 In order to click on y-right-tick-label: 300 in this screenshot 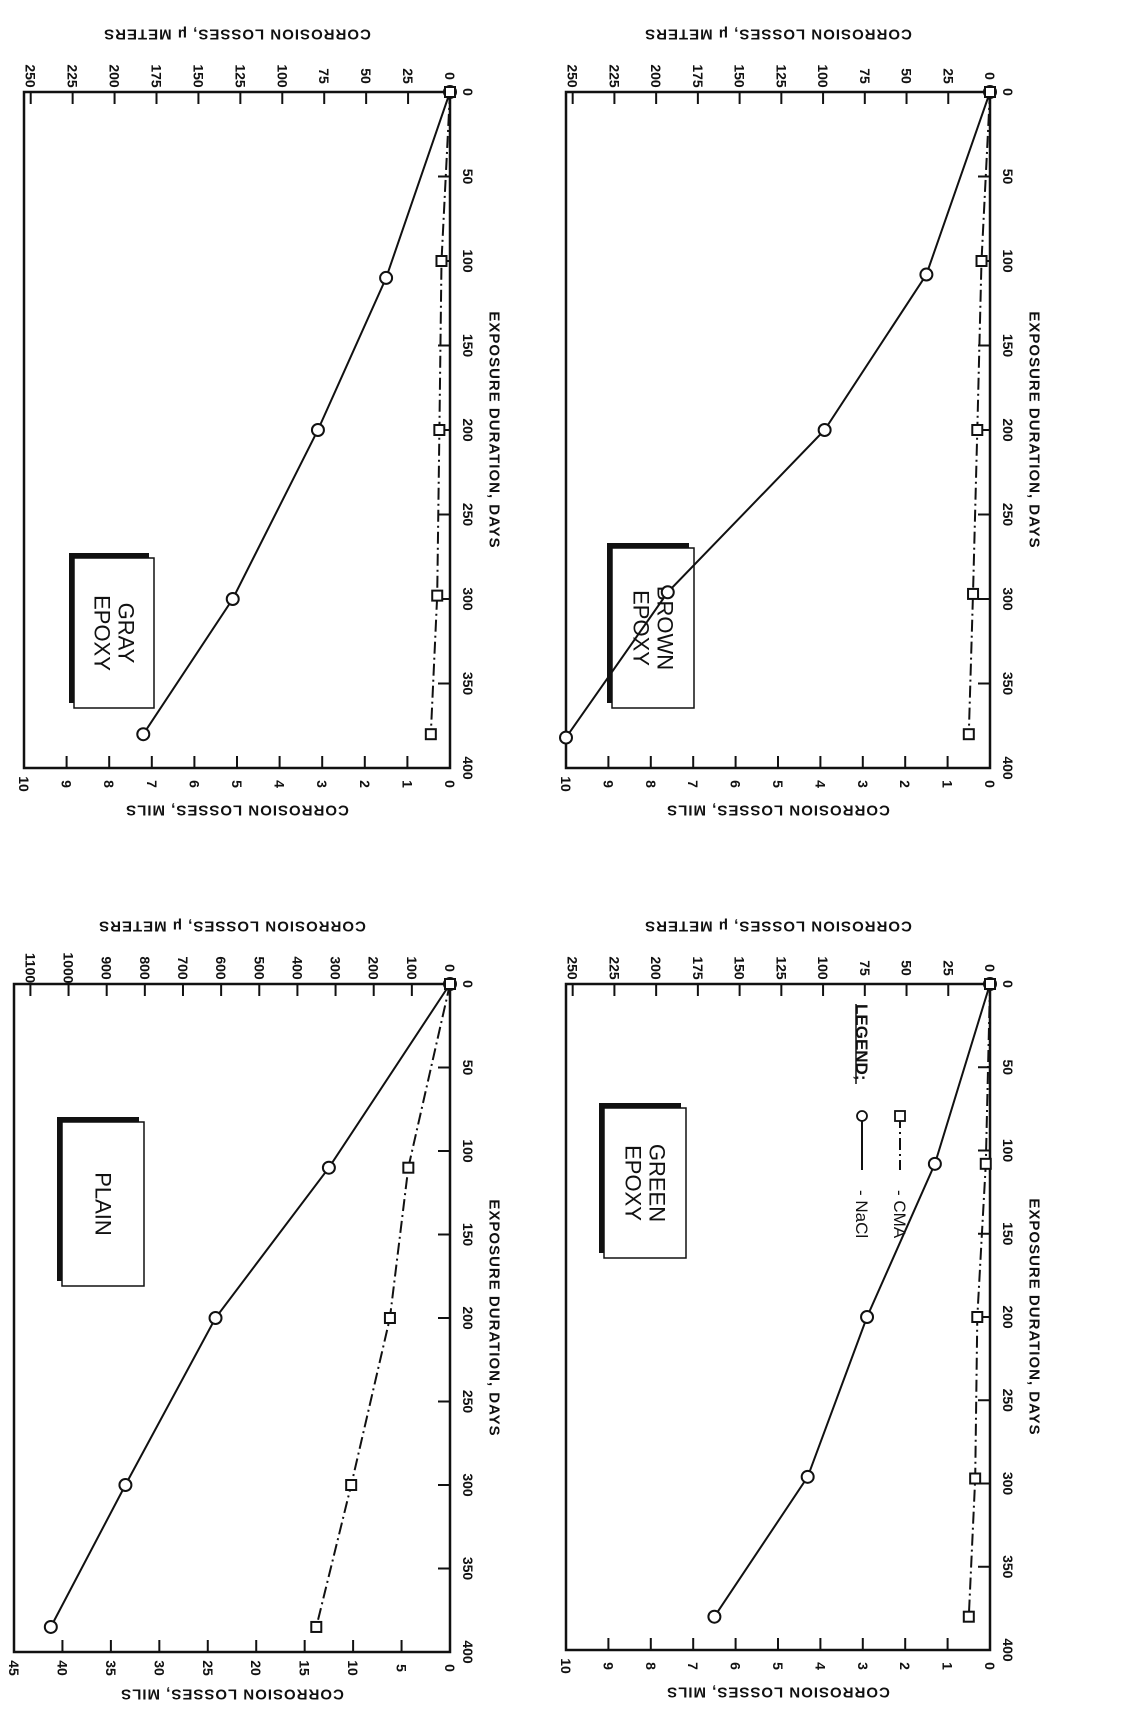, I will do `click(336, 968)`.